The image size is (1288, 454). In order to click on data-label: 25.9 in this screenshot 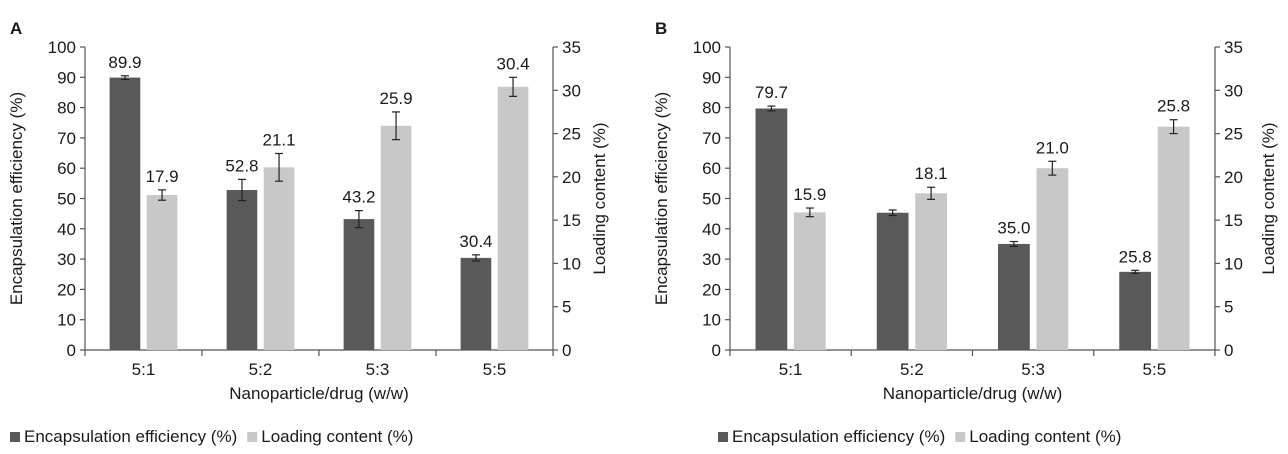, I will do `click(395, 98)`.